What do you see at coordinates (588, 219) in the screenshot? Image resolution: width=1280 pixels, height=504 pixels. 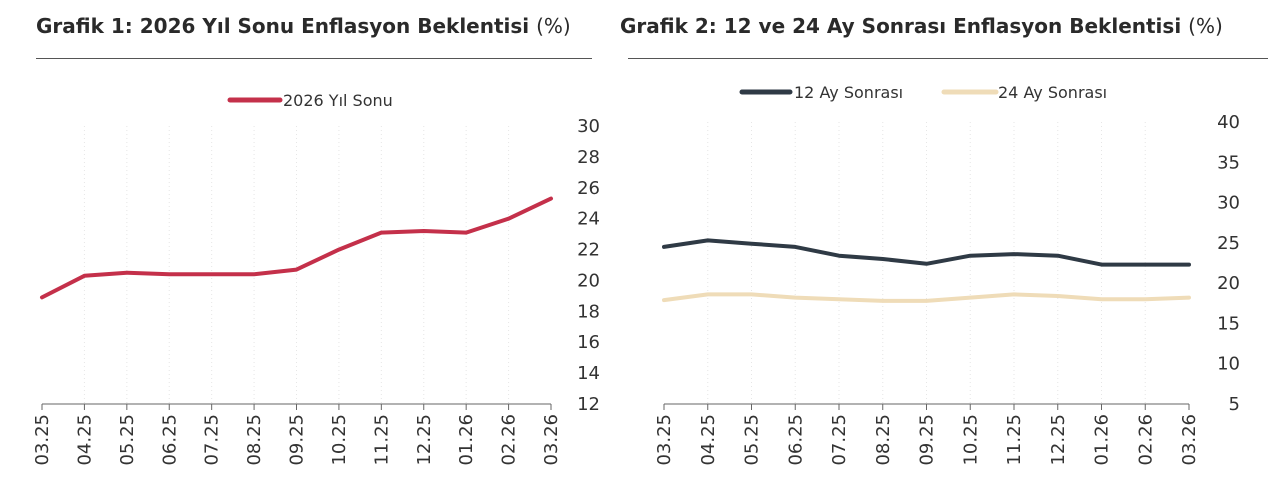 I see `y-tick-label: 24` at bounding box center [588, 219].